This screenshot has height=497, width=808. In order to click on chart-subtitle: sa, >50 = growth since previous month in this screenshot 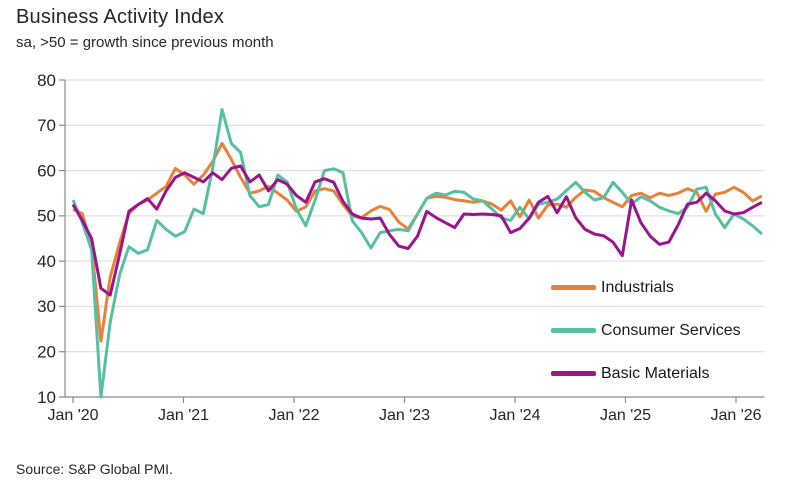, I will do `click(145, 42)`.